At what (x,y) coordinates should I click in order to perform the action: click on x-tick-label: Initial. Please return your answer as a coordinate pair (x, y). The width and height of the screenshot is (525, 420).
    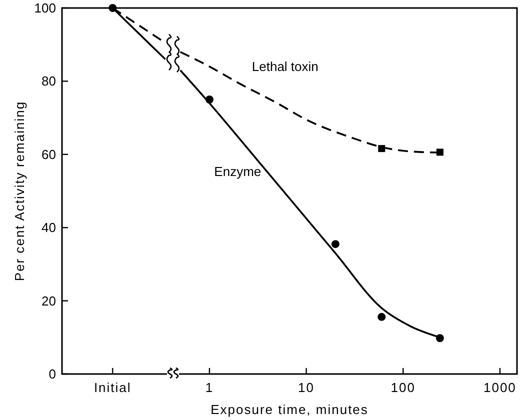
    Looking at the image, I should click on (113, 387).